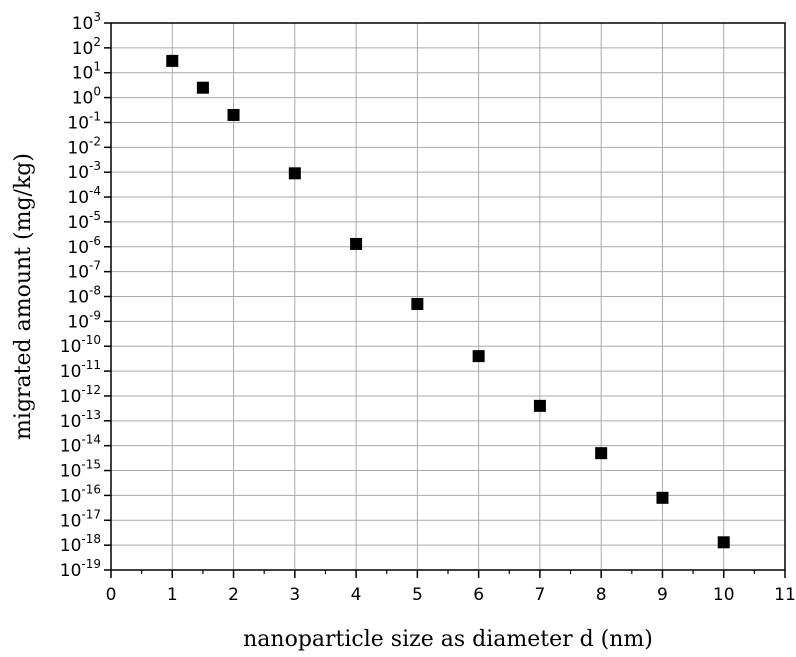 The width and height of the screenshot is (796, 657). What do you see at coordinates (80, 494) in the screenshot?
I see `y-tick-label: 10⁻¹⁶` at bounding box center [80, 494].